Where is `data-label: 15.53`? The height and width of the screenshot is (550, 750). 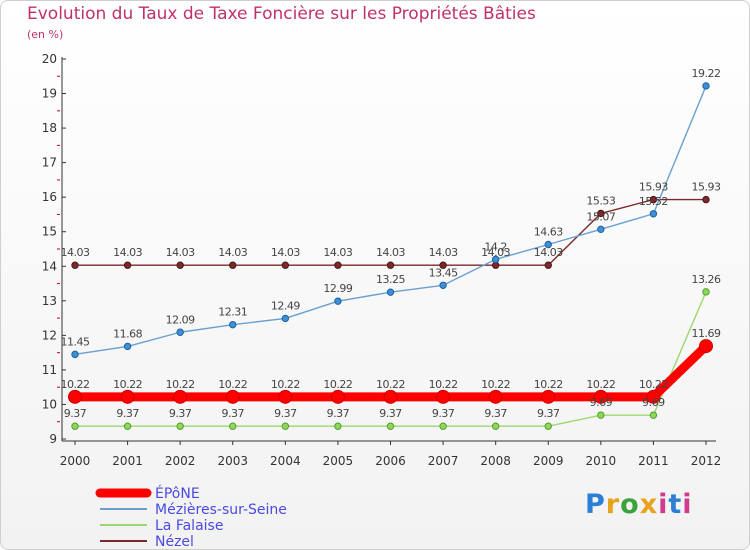 data-label: 15.53 is located at coordinates (600, 200).